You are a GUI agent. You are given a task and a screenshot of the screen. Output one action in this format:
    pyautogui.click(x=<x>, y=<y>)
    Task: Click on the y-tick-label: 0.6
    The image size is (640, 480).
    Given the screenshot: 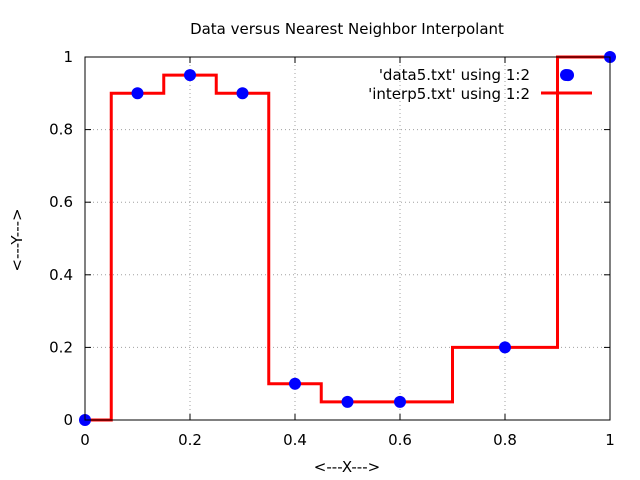 What is the action you would take?
    pyautogui.click(x=61, y=202)
    